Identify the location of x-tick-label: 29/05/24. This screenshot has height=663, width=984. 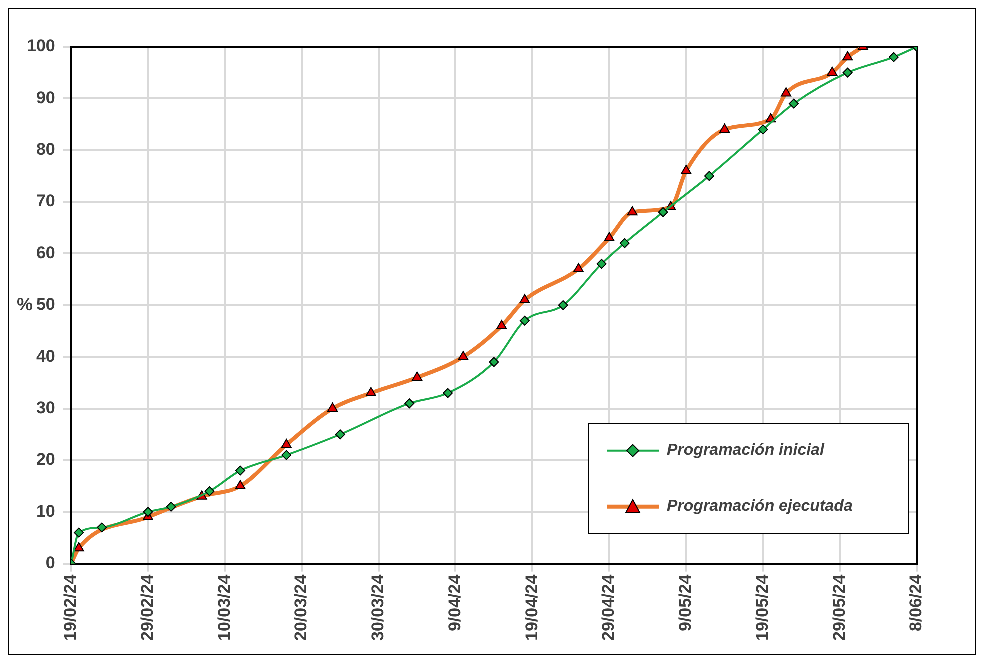
(839, 608).